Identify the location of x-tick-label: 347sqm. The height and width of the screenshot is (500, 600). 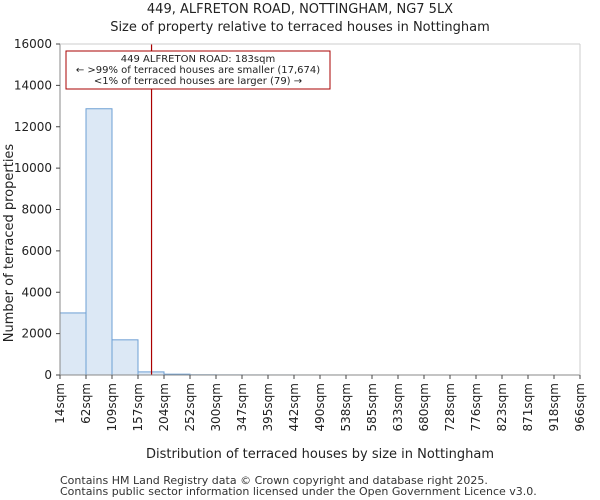
(242, 407).